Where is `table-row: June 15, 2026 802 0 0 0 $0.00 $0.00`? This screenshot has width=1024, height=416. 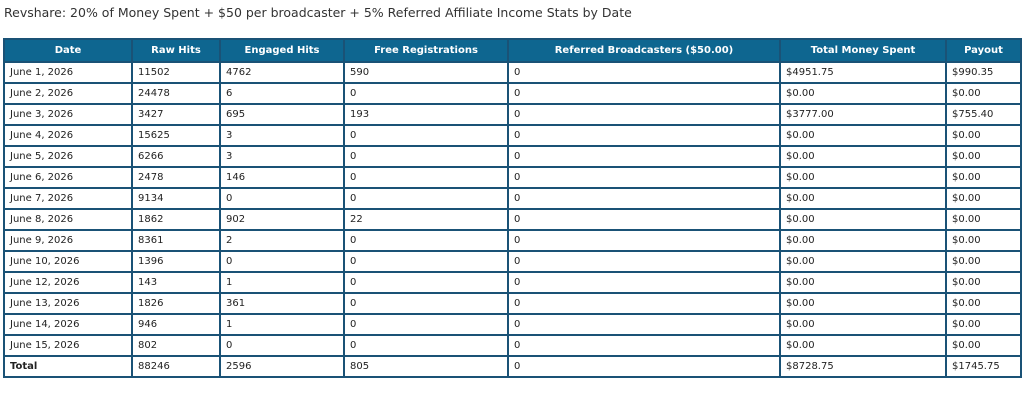
table-row: June 15, 2026 802 0 0 0 $0.00 $0.00 is located at coordinates (512, 345).